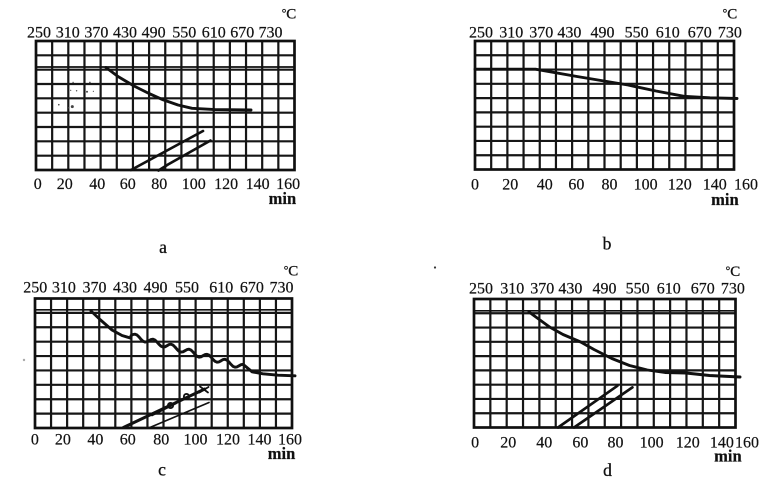 This screenshot has height=481, width=760. What do you see at coordinates (607, 244) in the screenshot?
I see `svg-text: b` at bounding box center [607, 244].